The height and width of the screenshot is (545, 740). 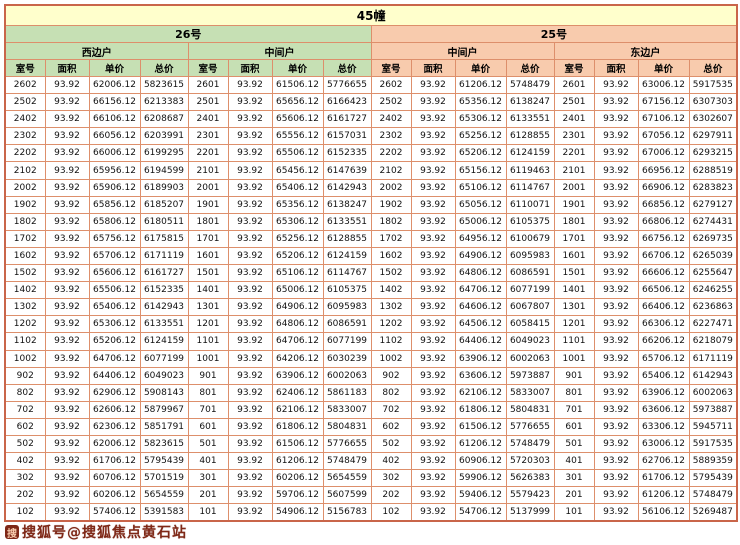 I want to click on cell-unit-price: 65056.12, so click(x=480, y=204).